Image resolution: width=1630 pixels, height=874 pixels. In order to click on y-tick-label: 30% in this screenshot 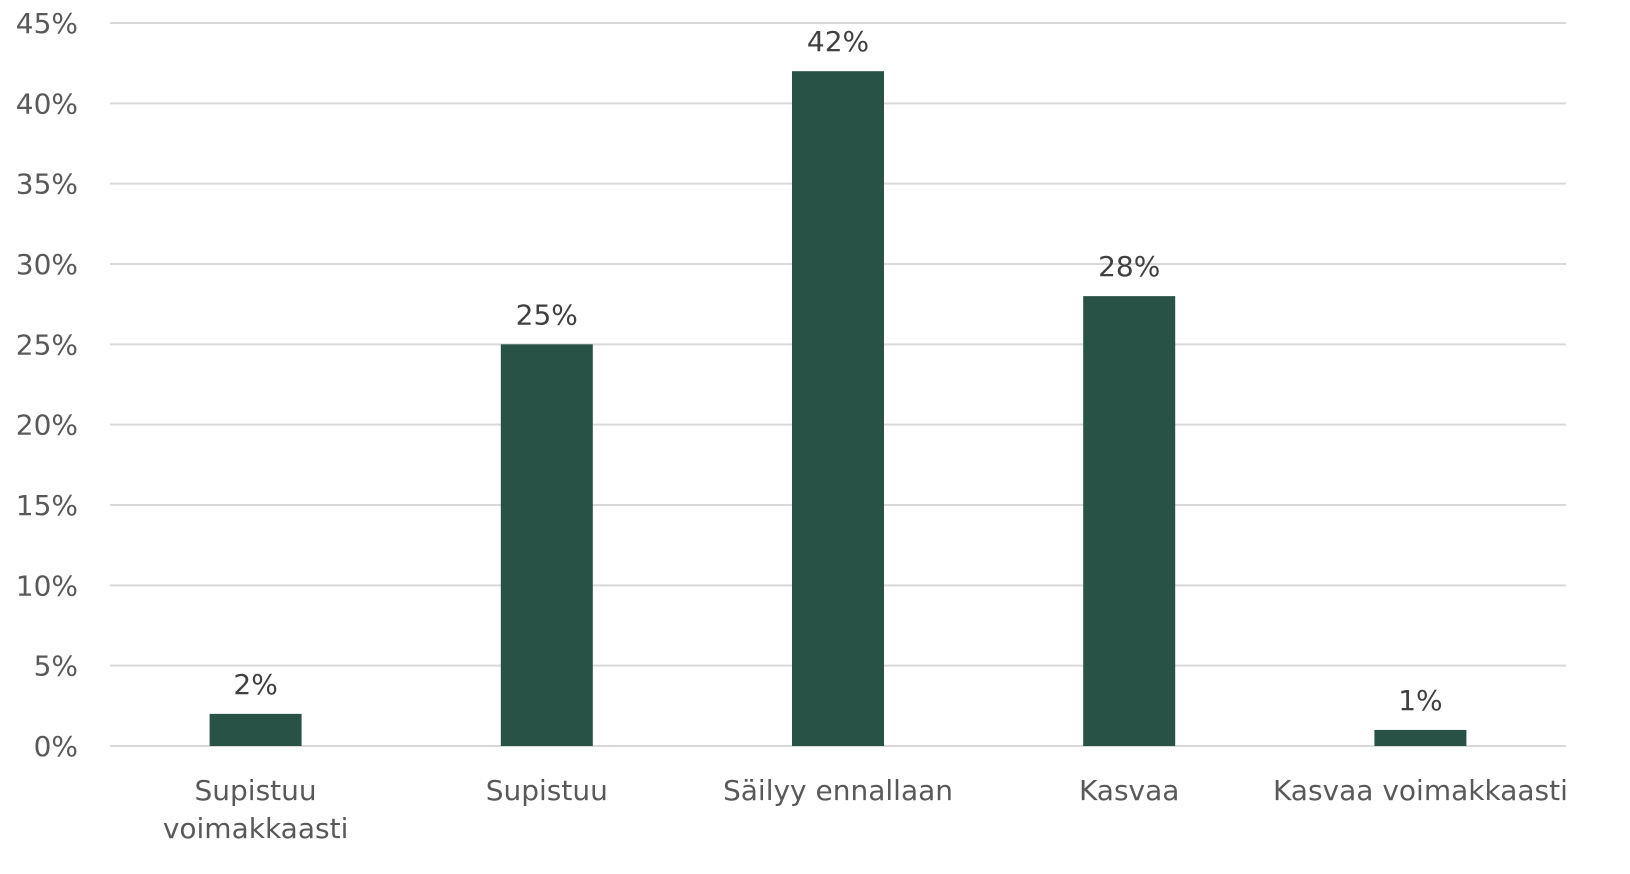, I will do `click(47, 264)`.